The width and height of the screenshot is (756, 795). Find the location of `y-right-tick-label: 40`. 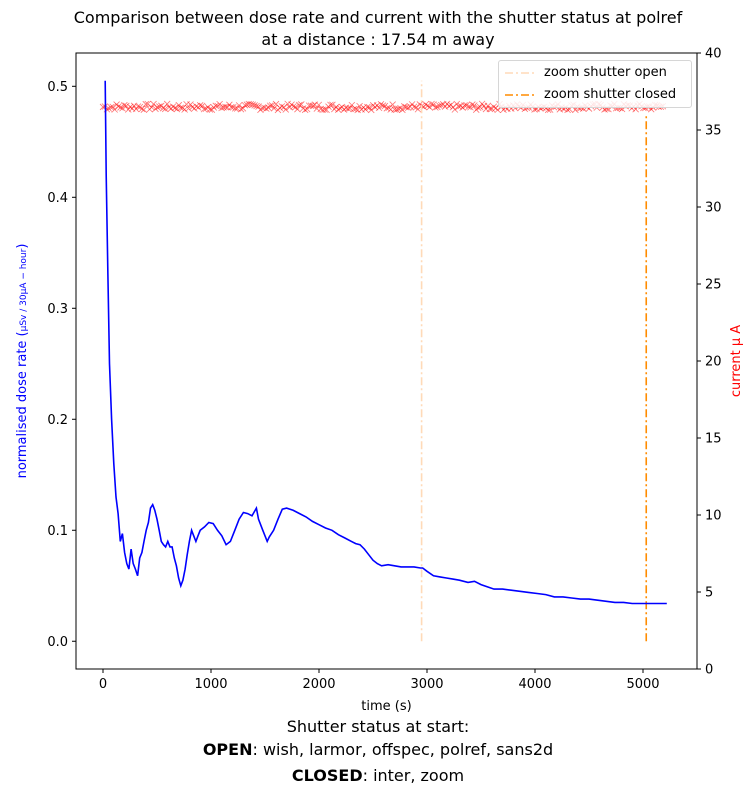

y-right-tick-label: 40 is located at coordinates (713, 54).